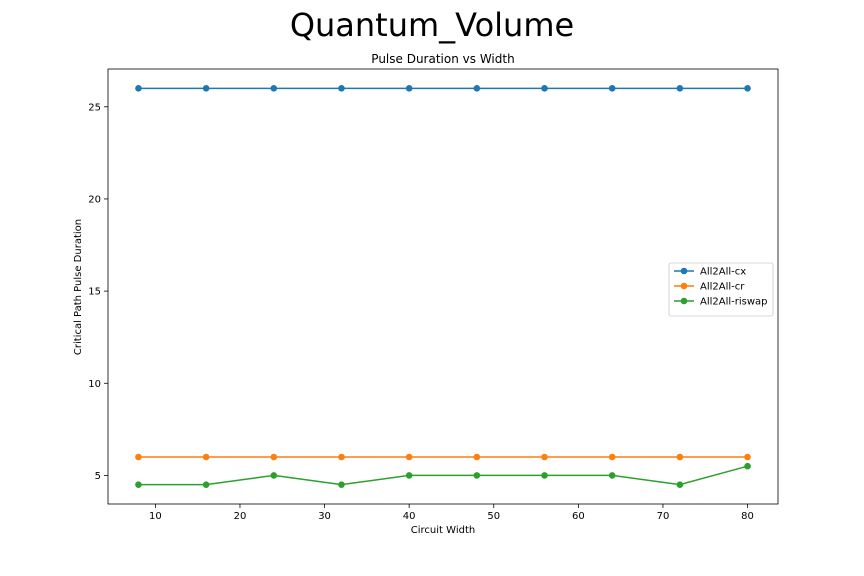 This screenshot has width=864, height=576. Describe the element at coordinates (442, 59) in the screenshot. I see `chart-title: Pulse Duration vs Width` at that location.